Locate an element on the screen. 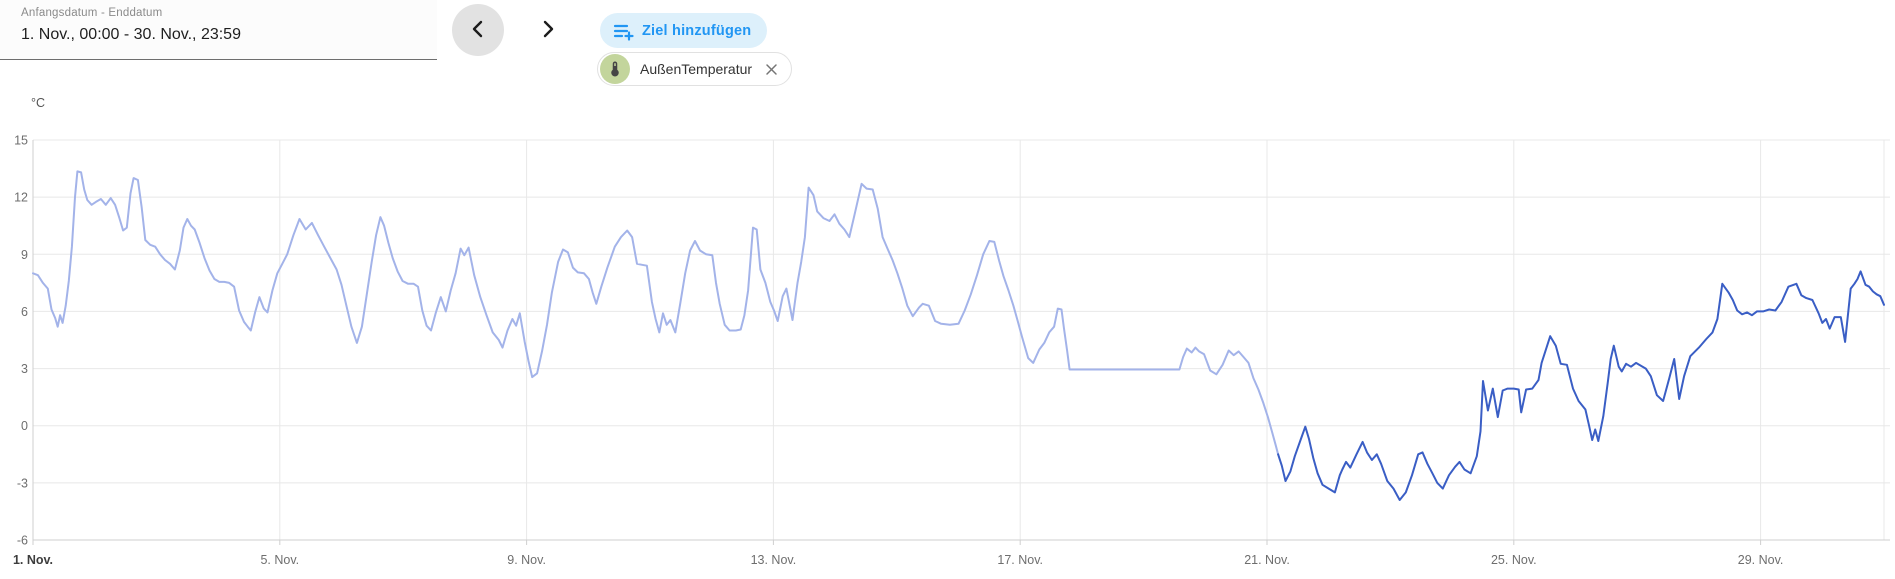  next-period-button is located at coordinates (548, 30).